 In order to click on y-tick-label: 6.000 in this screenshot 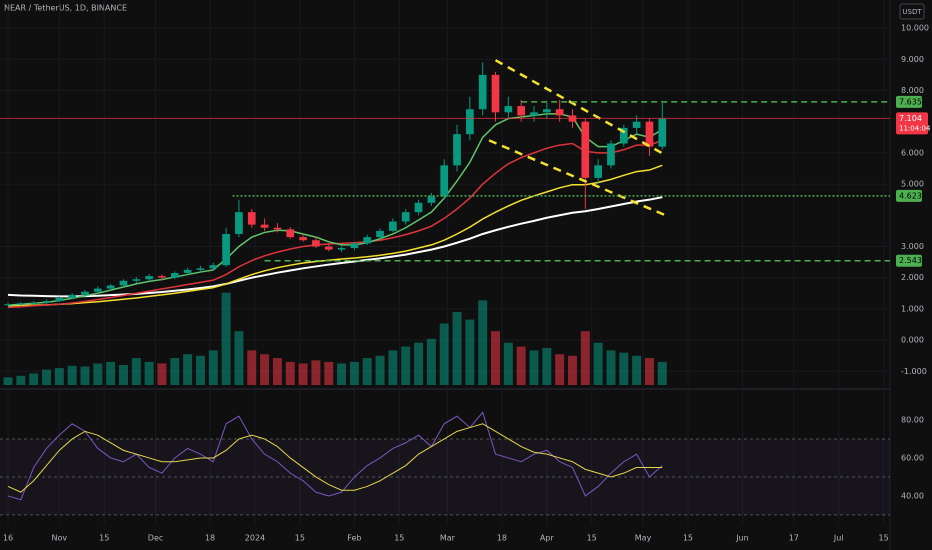, I will do `click(912, 152)`.